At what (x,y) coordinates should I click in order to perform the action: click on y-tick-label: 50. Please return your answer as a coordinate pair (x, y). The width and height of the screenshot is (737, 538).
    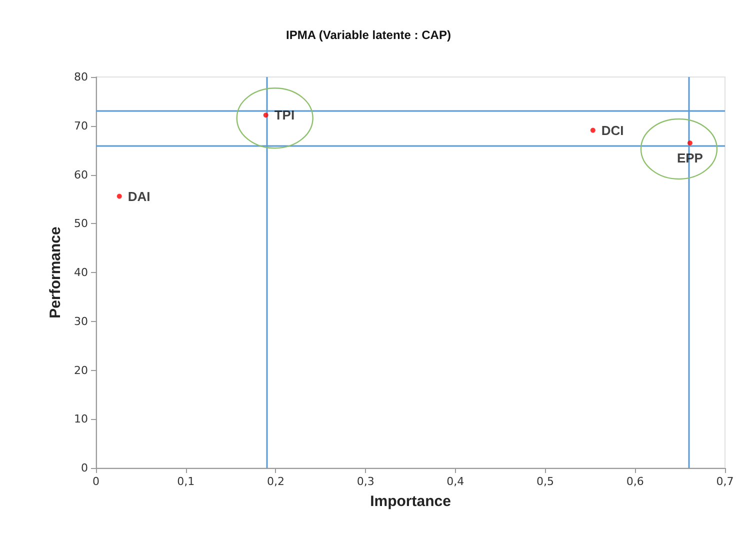
    Looking at the image, I should click on (81, 223).